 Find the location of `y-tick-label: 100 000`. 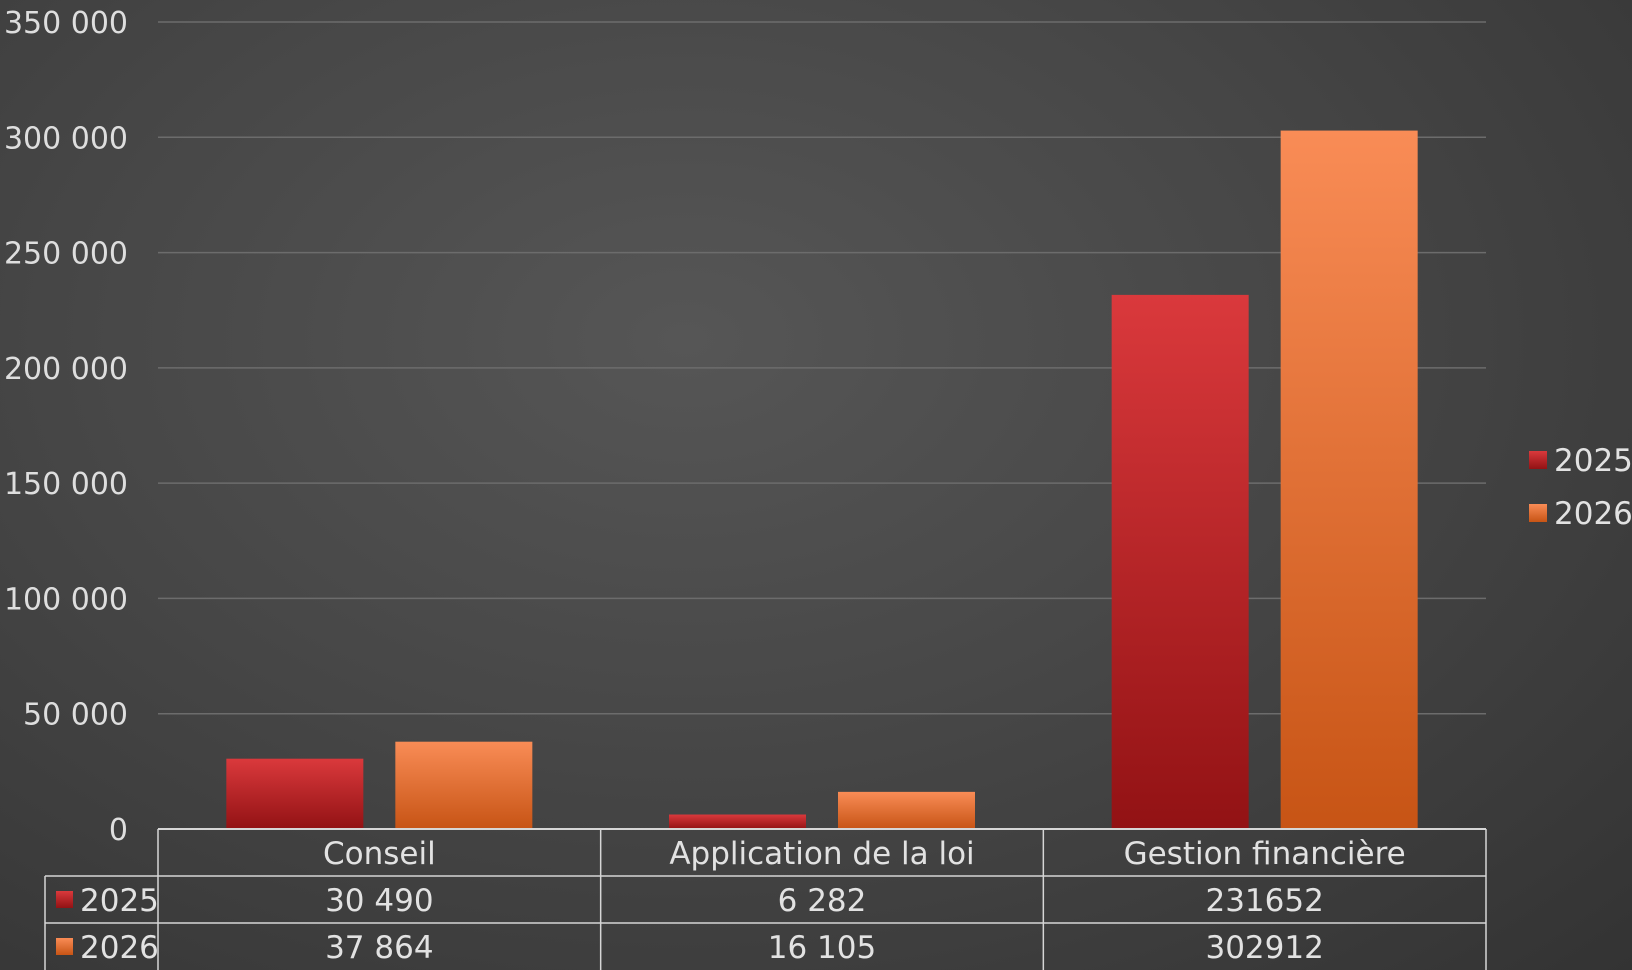

y-tick-label: 100 000 is located at coordinates (66, 599).